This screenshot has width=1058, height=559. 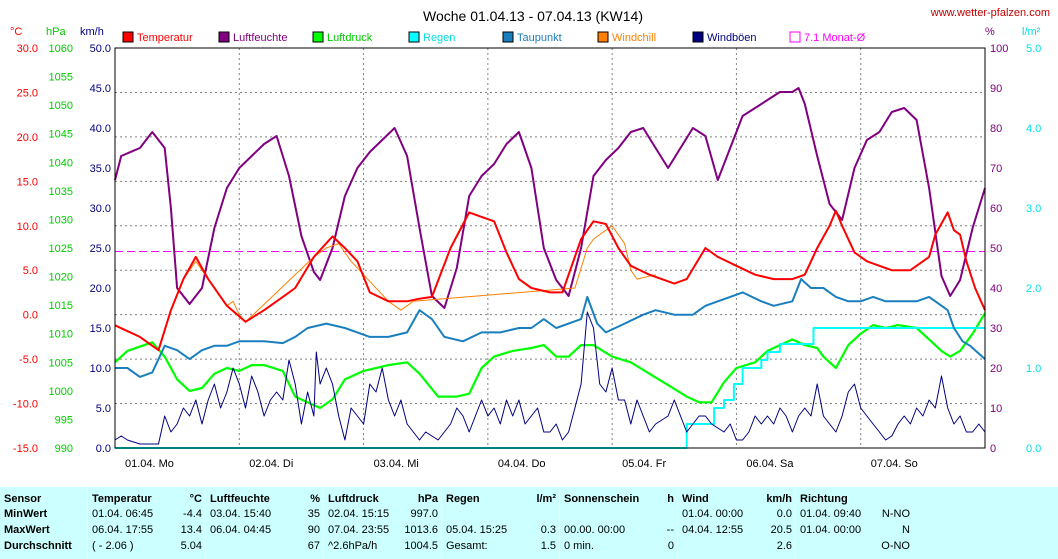 I want to click on stats-sunshine-max-time: 00.00. 00:00, so click(x=595, y=530).